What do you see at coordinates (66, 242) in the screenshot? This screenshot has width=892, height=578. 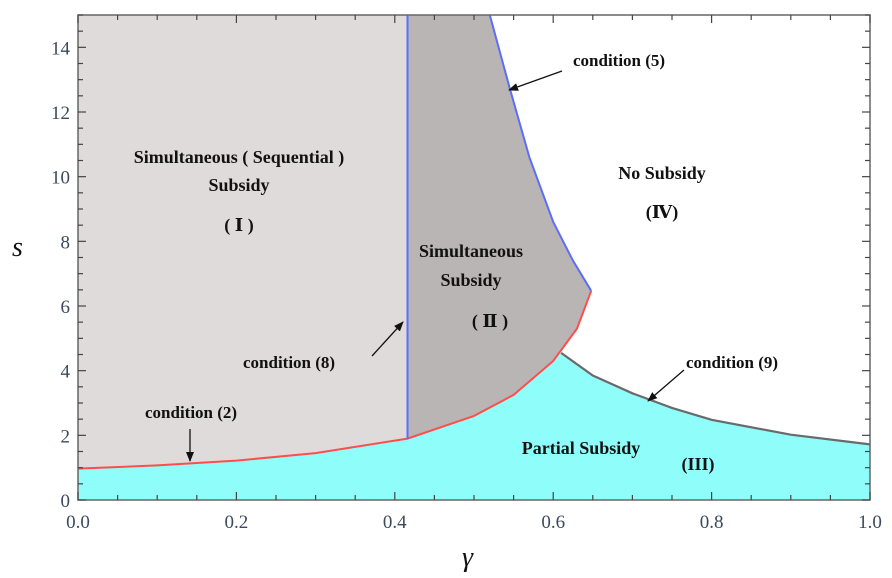 I see `y-tick-label: 8` at bounding box center [66, 242].